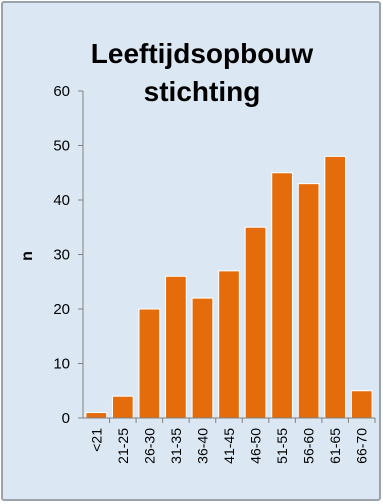 The image size is (383, 504). I want to click on y-tick-label: 0, so click(66, 418).